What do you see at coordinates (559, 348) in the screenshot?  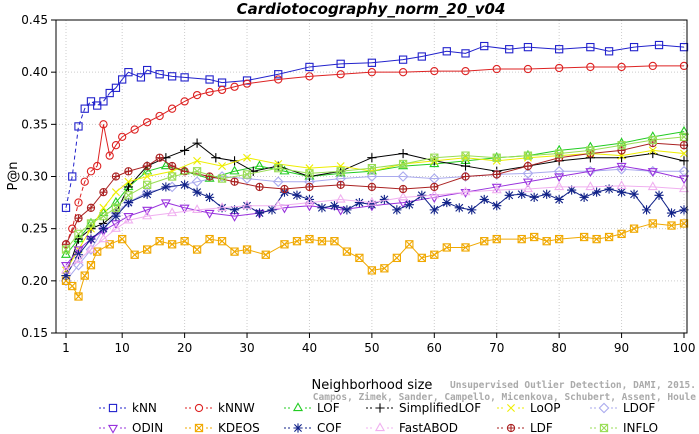 I see `x-tick-label: 80` at bounding box center [559, 348].